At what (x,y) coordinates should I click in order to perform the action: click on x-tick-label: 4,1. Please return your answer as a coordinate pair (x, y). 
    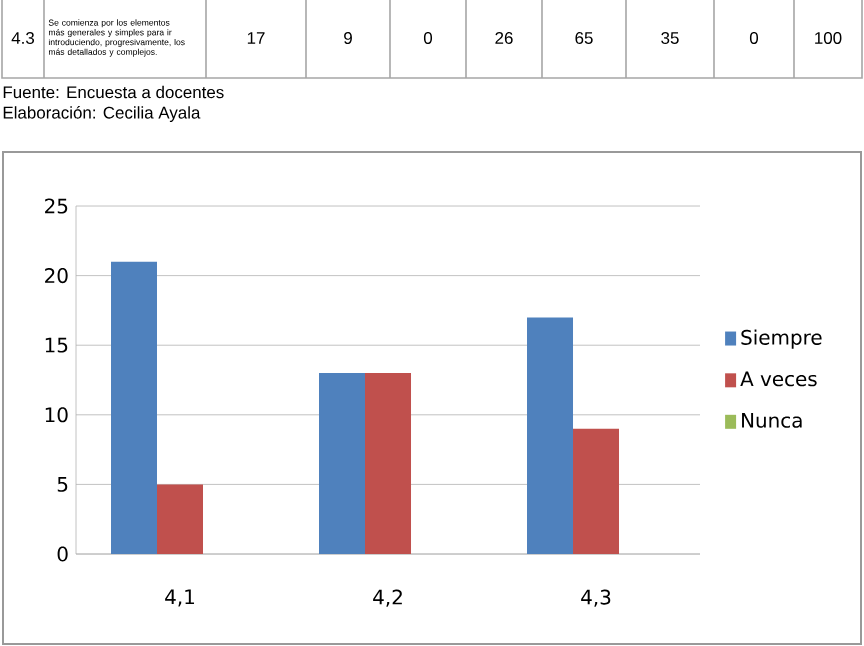
    Looking at the image, I should click on (180, 598).